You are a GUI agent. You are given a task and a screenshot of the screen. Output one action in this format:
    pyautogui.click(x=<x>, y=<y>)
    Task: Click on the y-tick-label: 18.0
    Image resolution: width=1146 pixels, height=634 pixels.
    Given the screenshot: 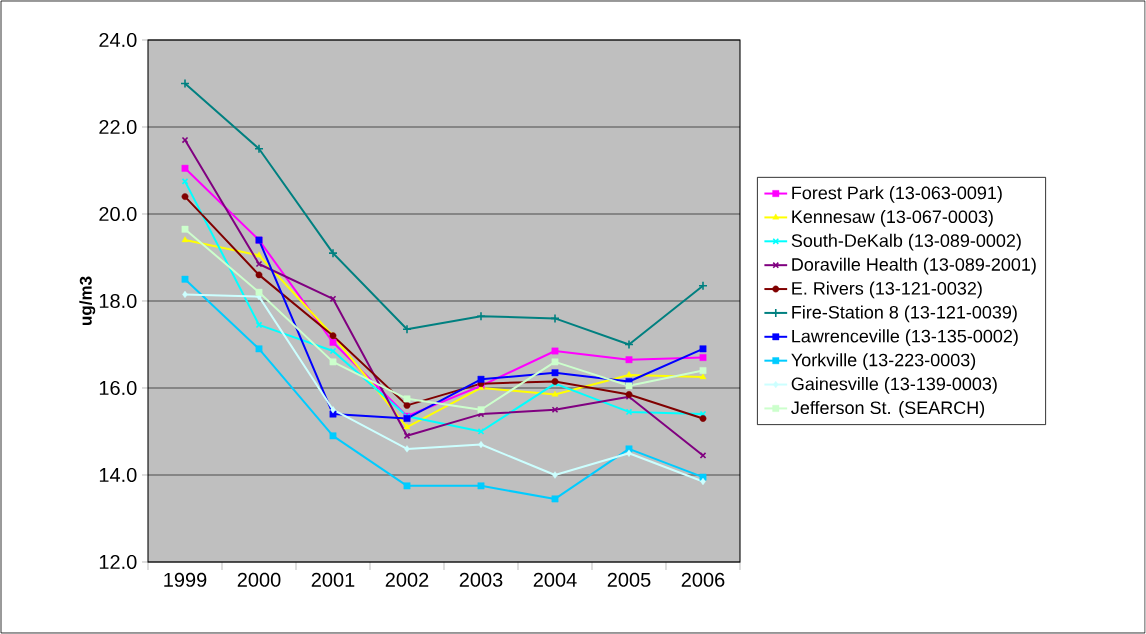 What is the action you would take?
    pyautogui.click(x=118, y=301)
    